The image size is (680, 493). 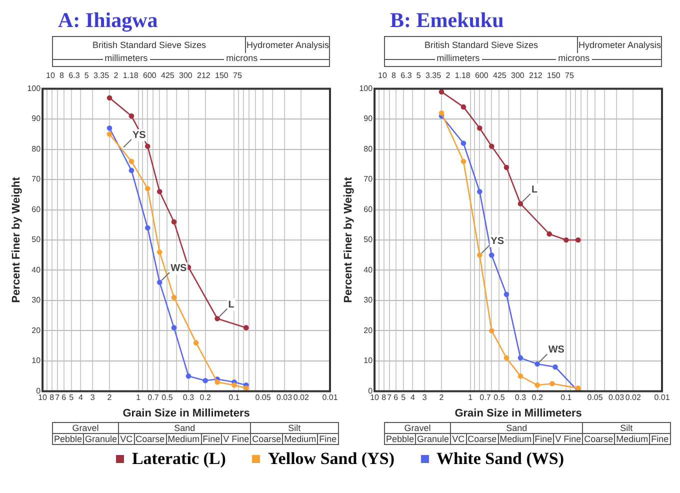 What do you see at coordinates (458, 58) in the screenshot?
I see `text: millimeters` at bounding box center [458, 58].